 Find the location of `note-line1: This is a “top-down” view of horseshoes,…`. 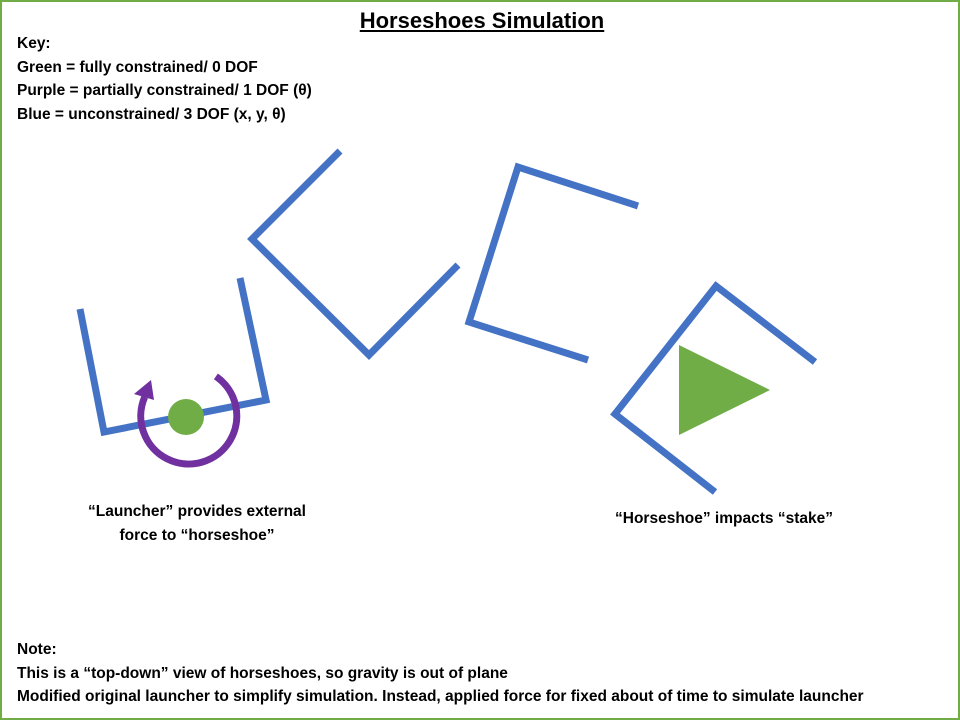

note-line1: This is a “top-down” view of horseshoes,… is located at coordinates (262, 673).